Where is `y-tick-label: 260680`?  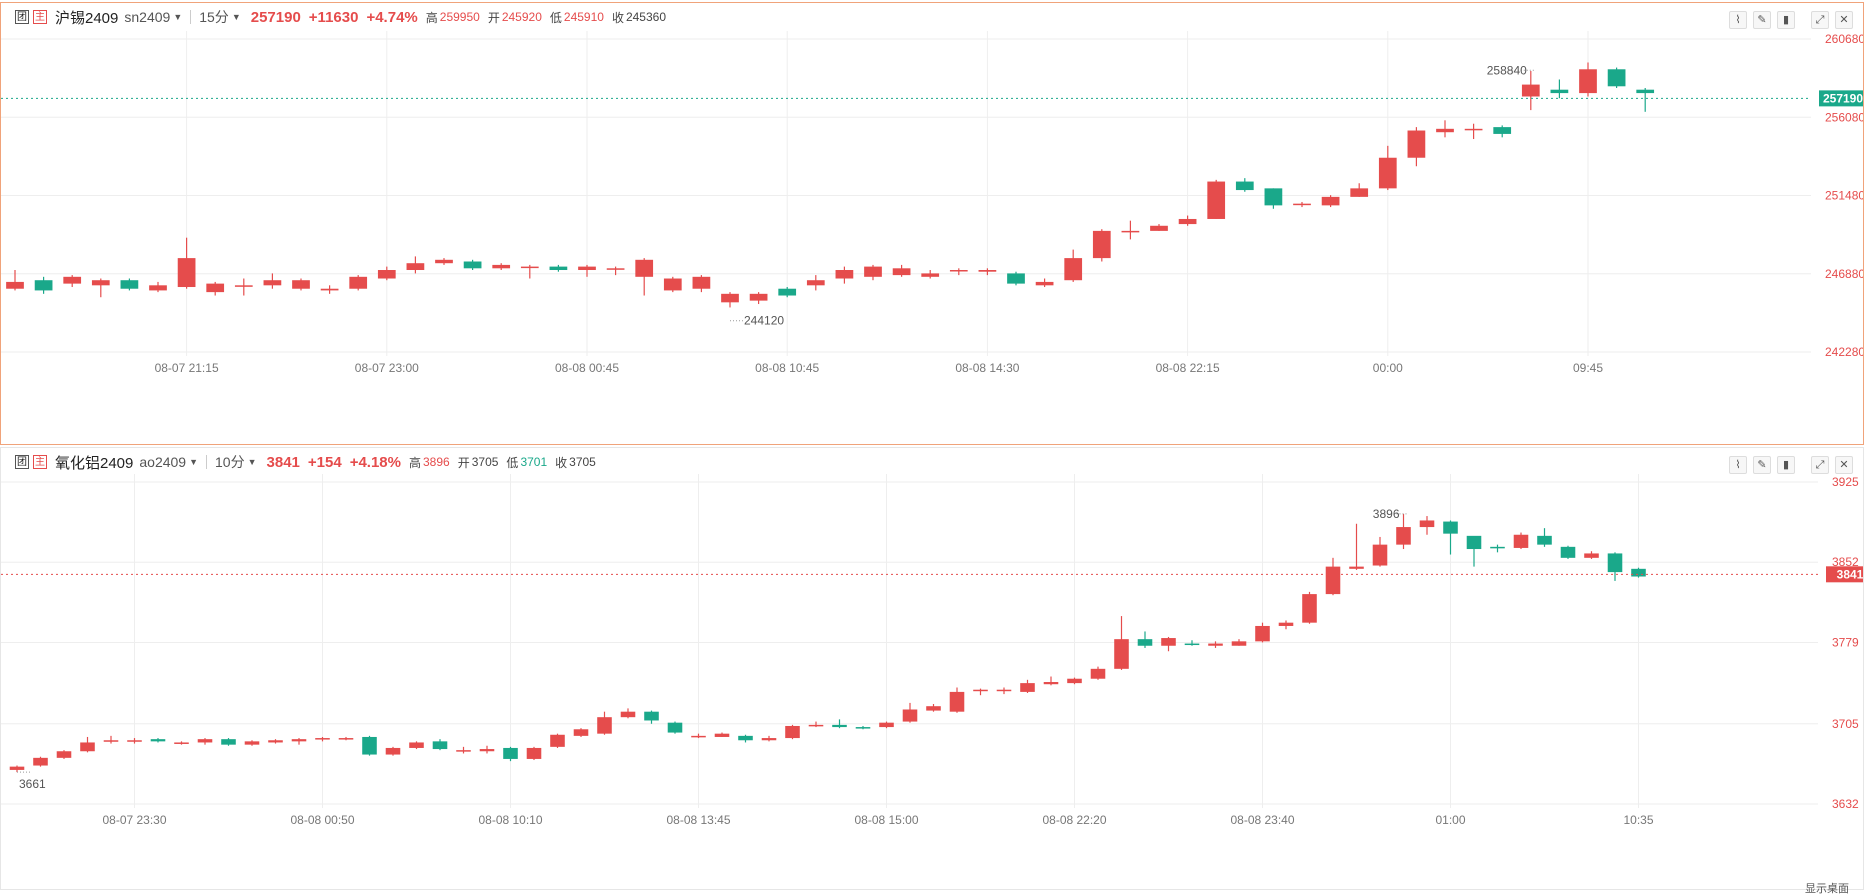 y-tick-label: 260680 is located at coordinates (1844, 39).